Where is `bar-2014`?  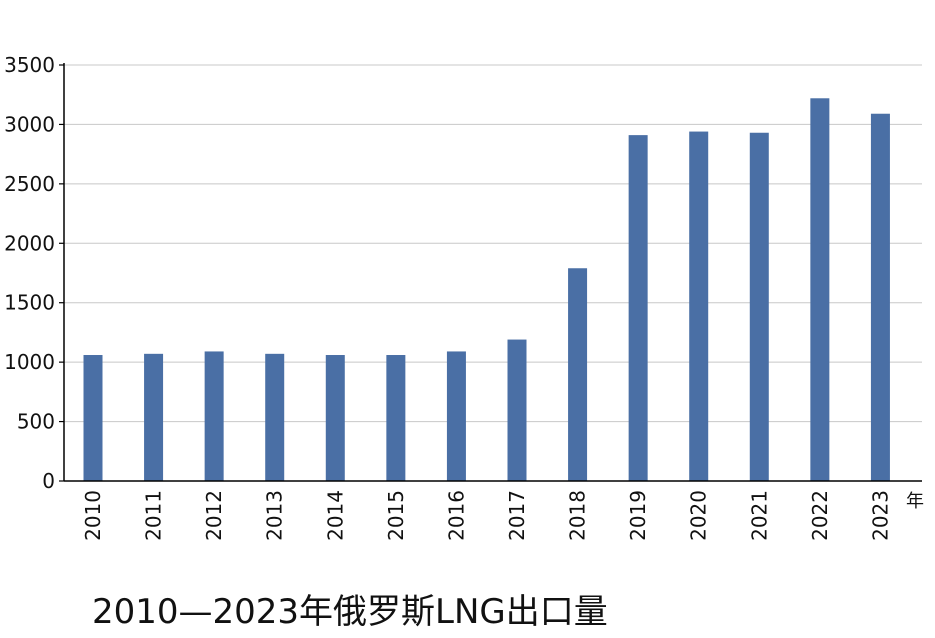 bar-2014 is located at coordinates (335, 418).